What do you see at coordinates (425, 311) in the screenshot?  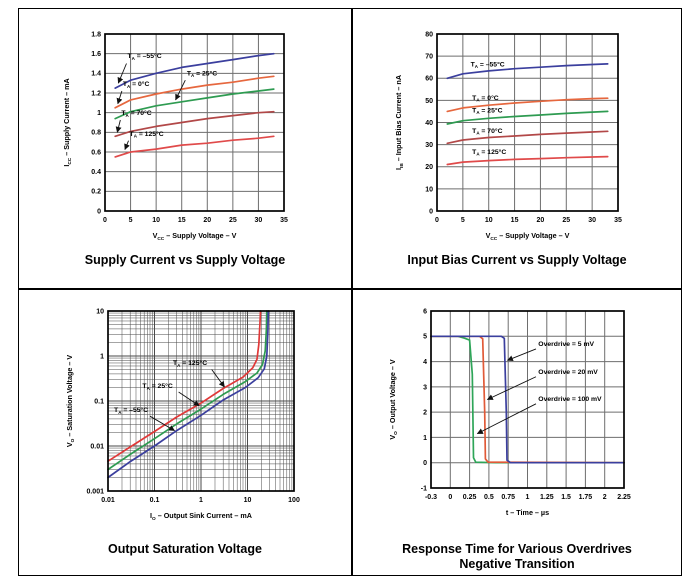 I see `y-tick-label: 6` at bounding box center [425, 311].